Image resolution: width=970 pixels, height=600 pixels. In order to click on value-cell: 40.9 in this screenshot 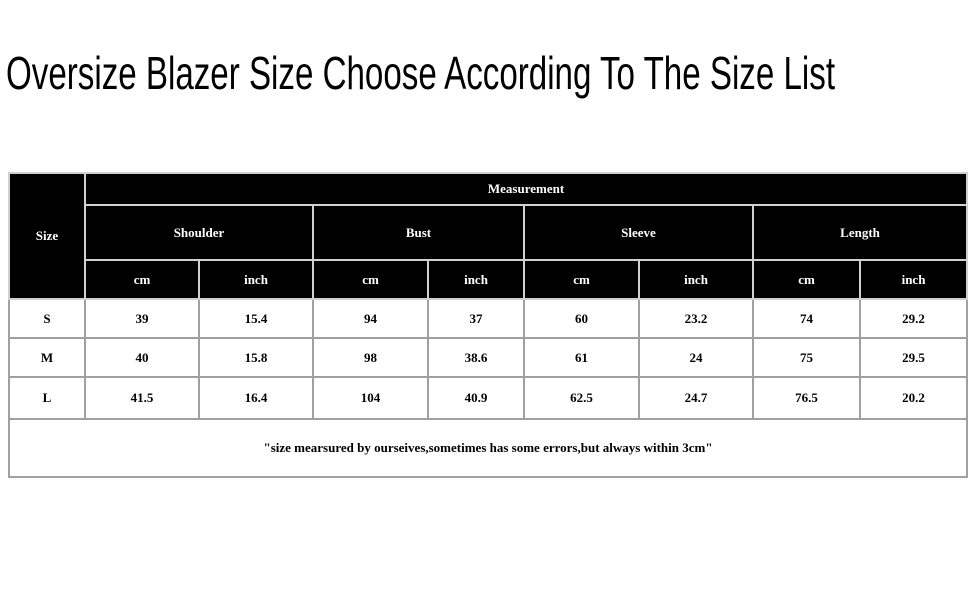, I will do `click(476, 398)`.